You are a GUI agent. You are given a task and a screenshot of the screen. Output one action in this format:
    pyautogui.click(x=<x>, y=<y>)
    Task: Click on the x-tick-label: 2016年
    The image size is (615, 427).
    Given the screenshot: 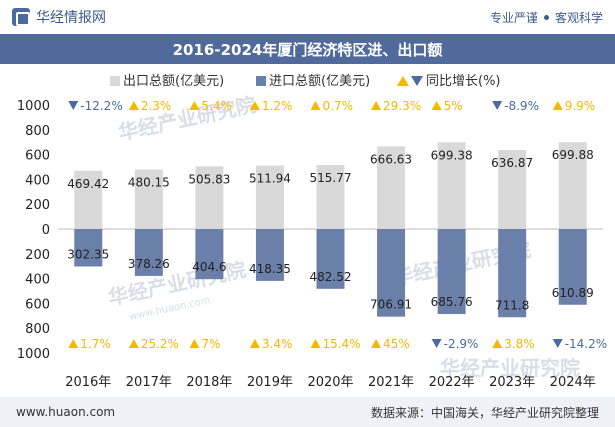 What is the action you would take?
    pyautogui.click(x=88, y=382)
    